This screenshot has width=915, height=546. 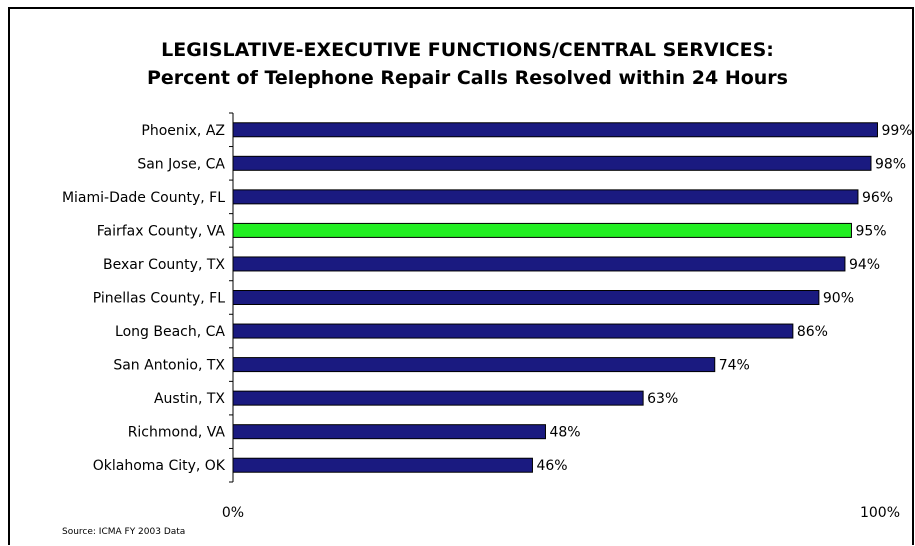 What do you see at coordinates (734, 366) in the screenshot?
I see `data-label: 74%` at bounding box center [734, 366].